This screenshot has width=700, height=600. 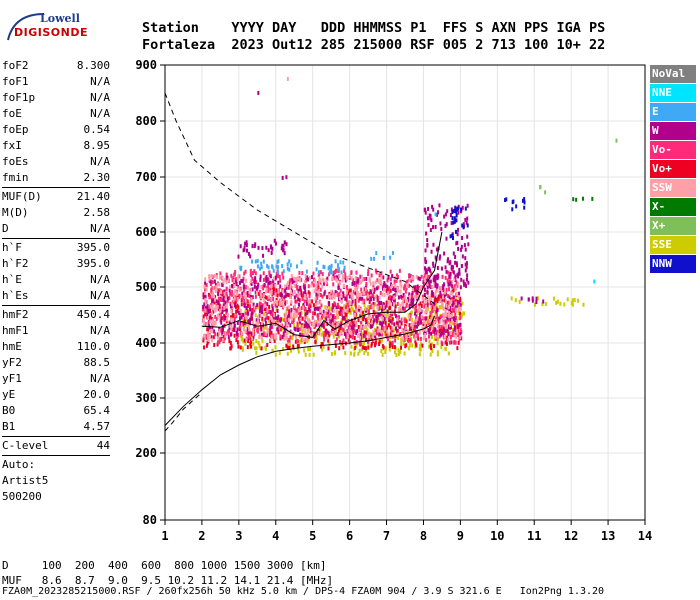 What do you see at coordinates (146, 453) in the screenshot?
I see `y-tick-label: 200` at bounding box center [146, 453].